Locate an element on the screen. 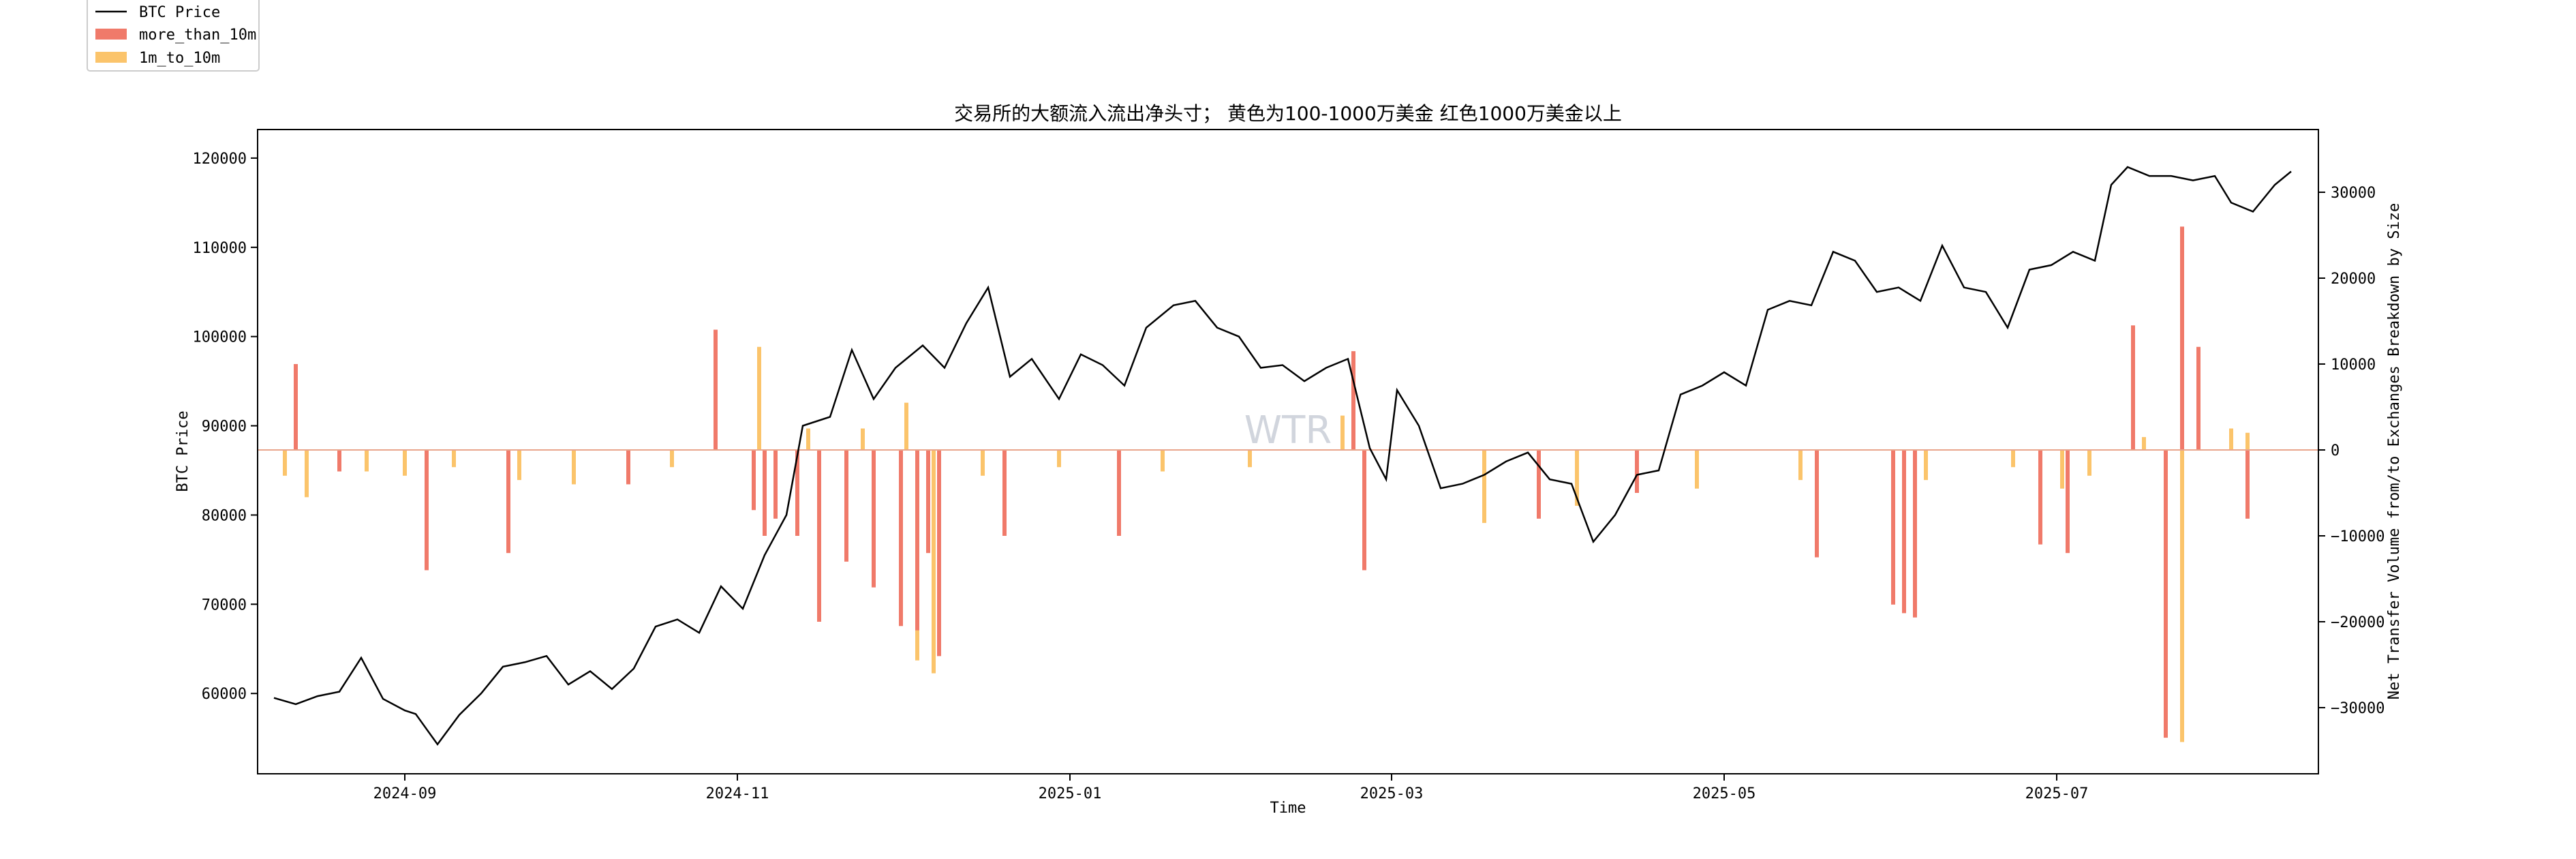  y-right-tick-label: −10000 is located at coordinates (2358, 536).